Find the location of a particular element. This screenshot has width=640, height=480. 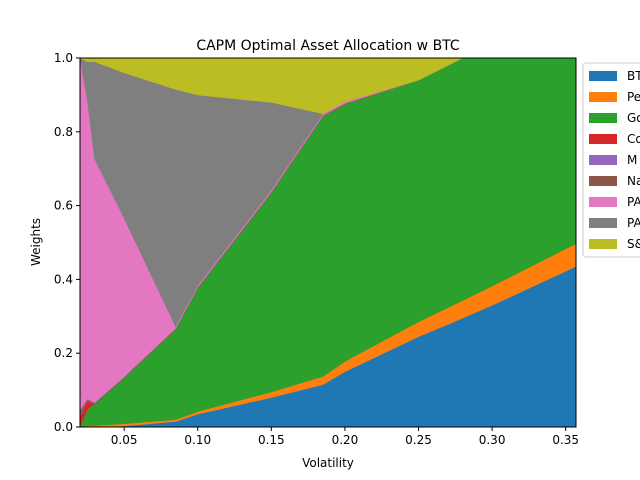

y-tick-label: 0.8 is located at coordinates (63, 132).